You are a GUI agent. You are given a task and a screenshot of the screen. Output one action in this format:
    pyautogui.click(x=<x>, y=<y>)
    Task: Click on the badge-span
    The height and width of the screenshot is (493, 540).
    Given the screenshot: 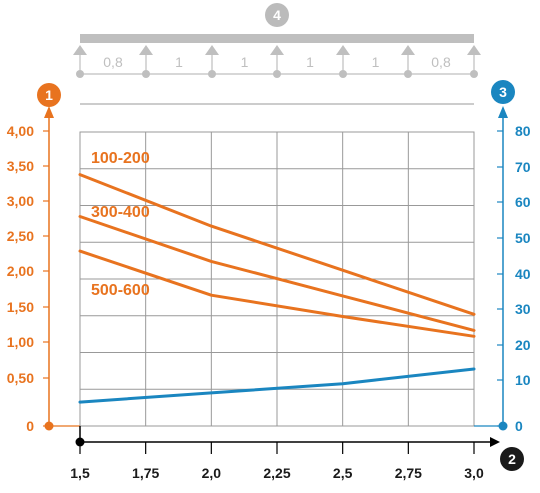 What is the action you would take?
    pyautogui.click(x=277, y=15)
    